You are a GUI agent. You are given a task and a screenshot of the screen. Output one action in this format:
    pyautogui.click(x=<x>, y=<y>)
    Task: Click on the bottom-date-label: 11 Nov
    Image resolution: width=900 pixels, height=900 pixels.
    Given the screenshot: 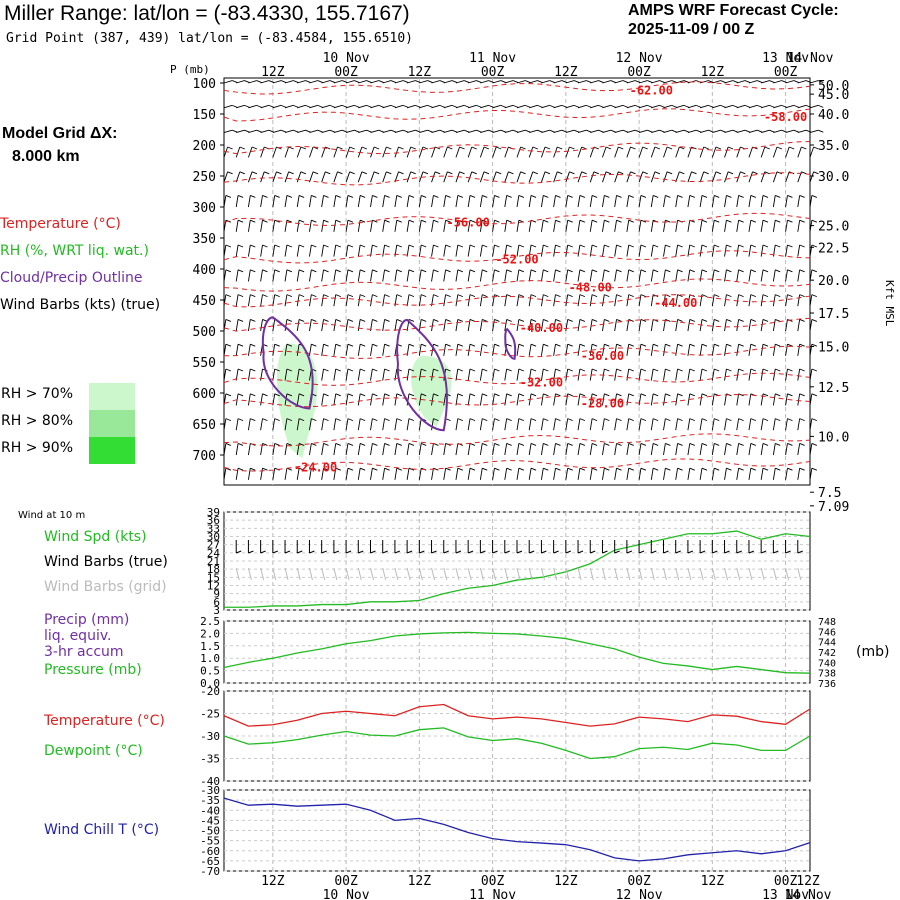 What is the action you would take?
    pyautogui.click(x=492, y=894)
    